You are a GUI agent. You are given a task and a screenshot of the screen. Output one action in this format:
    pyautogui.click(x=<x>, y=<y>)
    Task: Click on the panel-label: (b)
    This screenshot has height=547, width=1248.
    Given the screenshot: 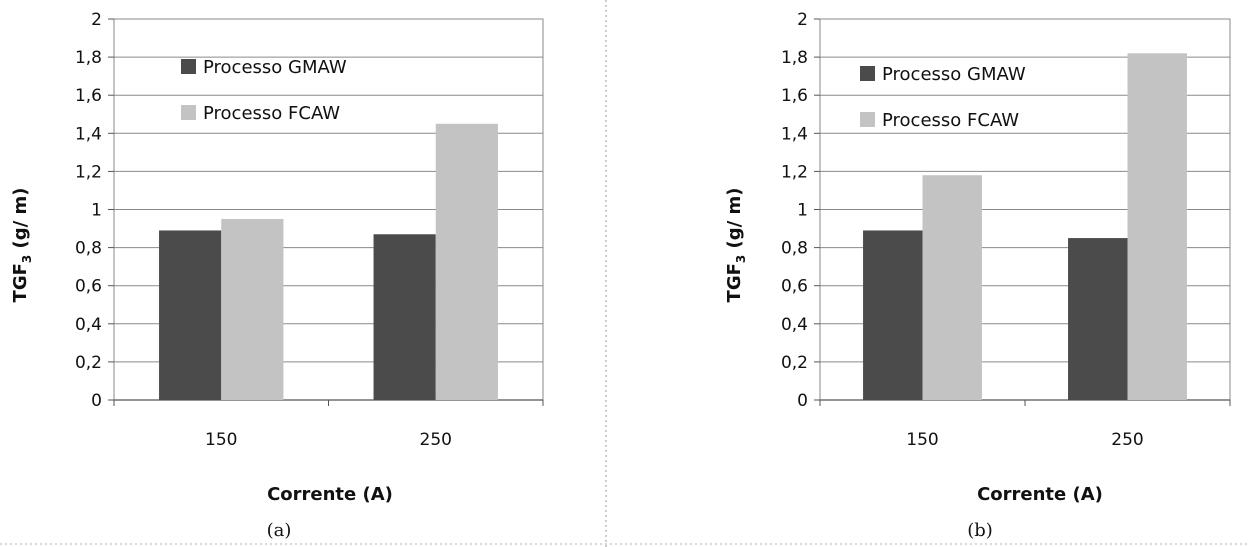 What is the action you would take?
    pyautogui.click(x=980, y=530)
    